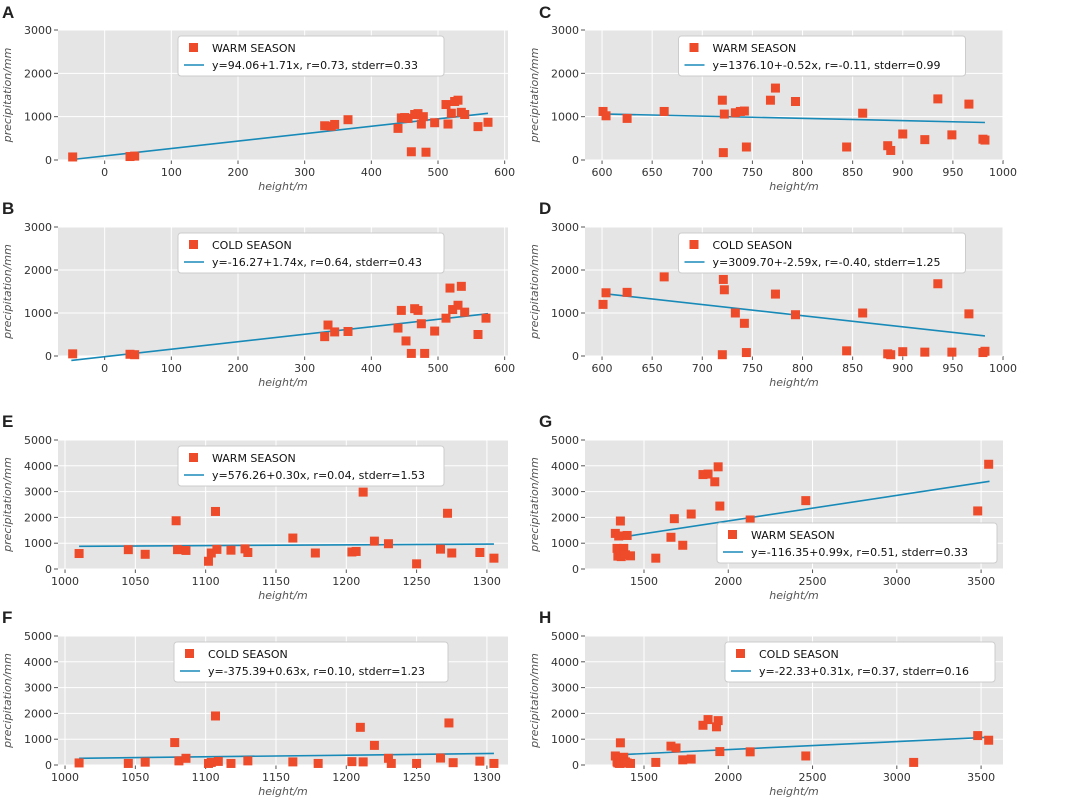  Describe the element at coordinates (48, 356) in the screenshot. I see `y-tick-label: 0` at that location.